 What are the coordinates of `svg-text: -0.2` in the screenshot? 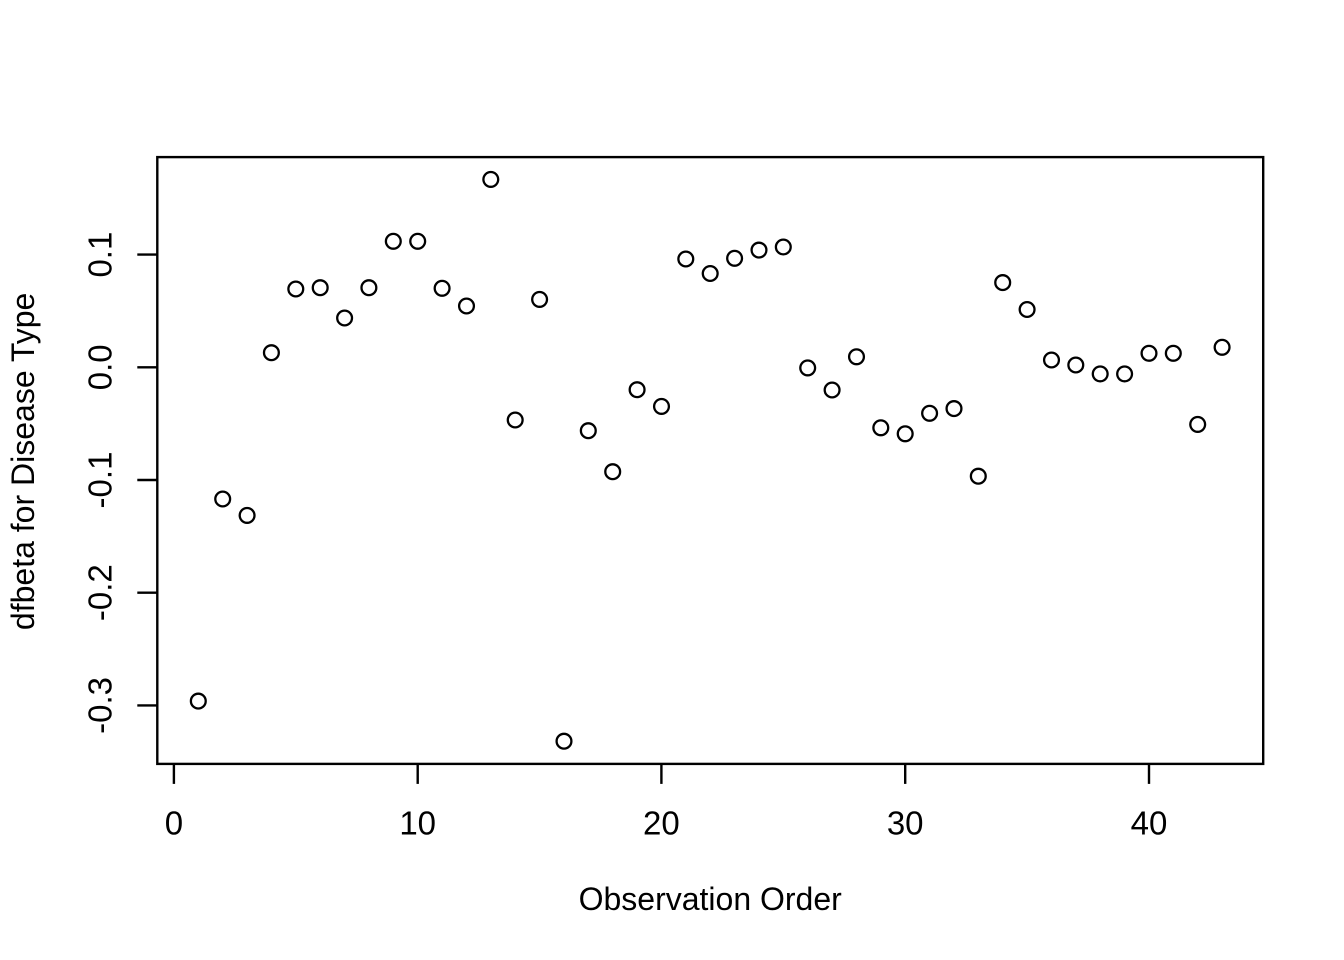 It's located at (100, 592).